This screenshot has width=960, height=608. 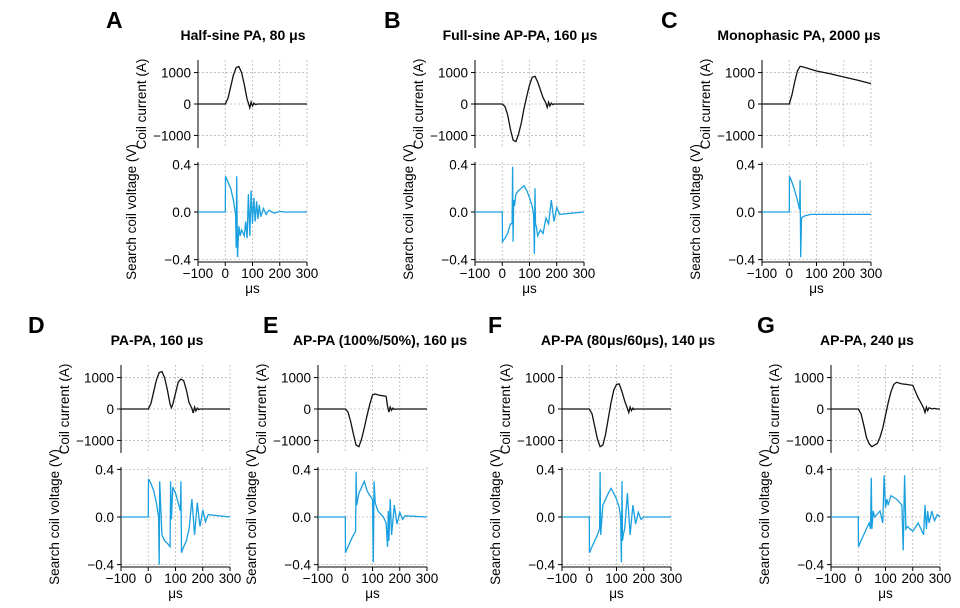 What do you see at coordinates (520, 35) in the screenshot?
I see `panel-title: Full-sine AP-PA, 160 μs` at bounding box center [520, 35].